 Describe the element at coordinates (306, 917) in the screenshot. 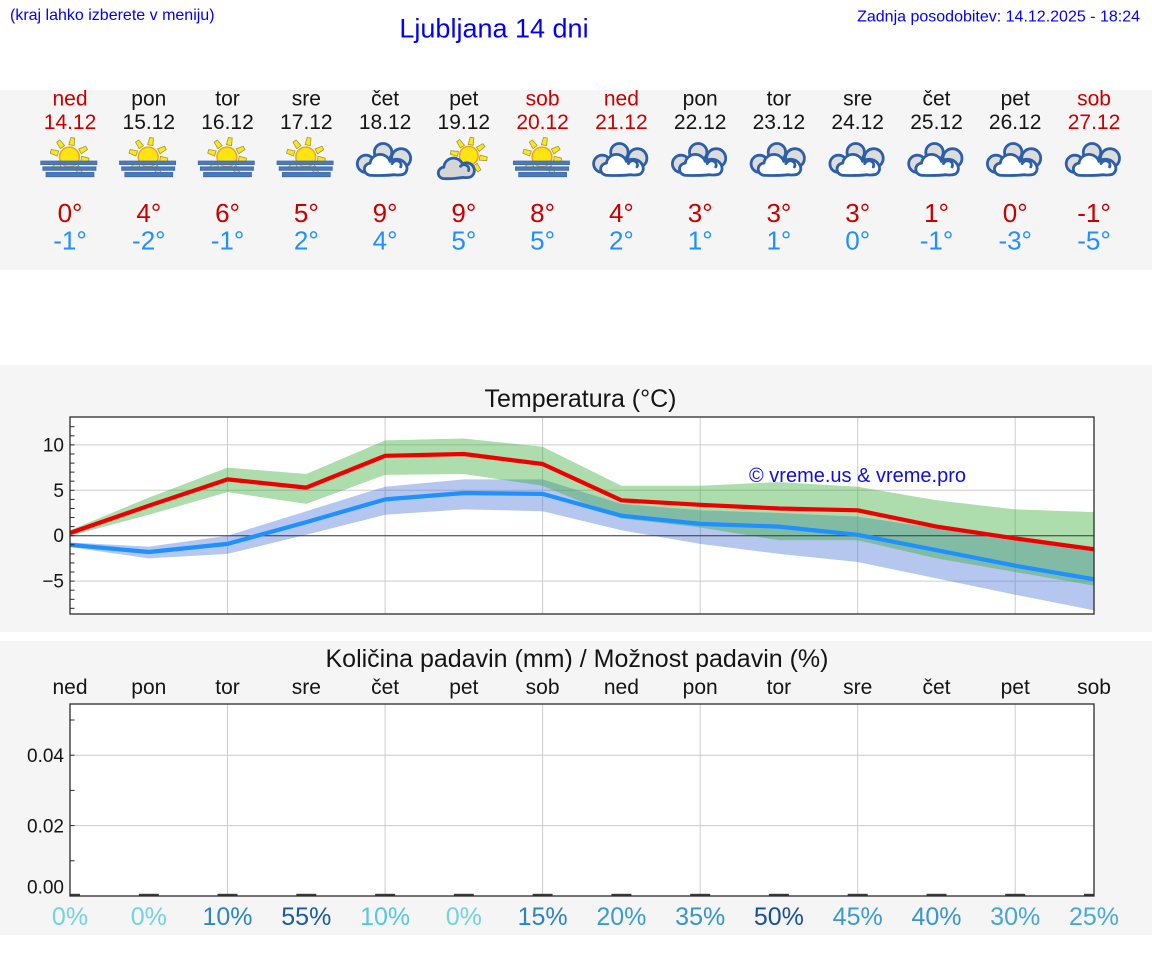

I see `svg-text: 55%` at that location.